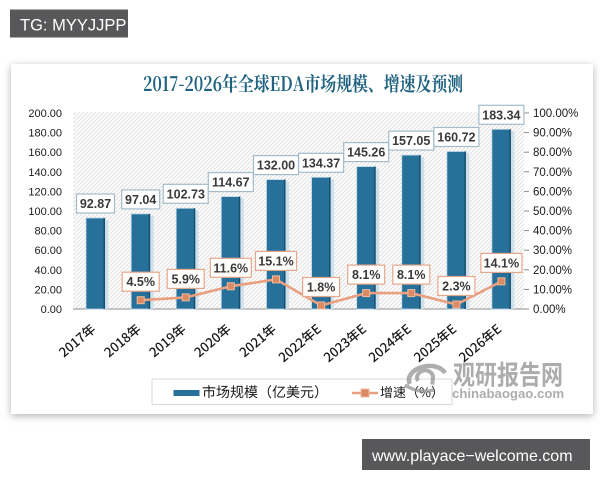 The height and width of the screenshot is (480, 600). I want to click on svg-text: 160.00, so click(45, 153).